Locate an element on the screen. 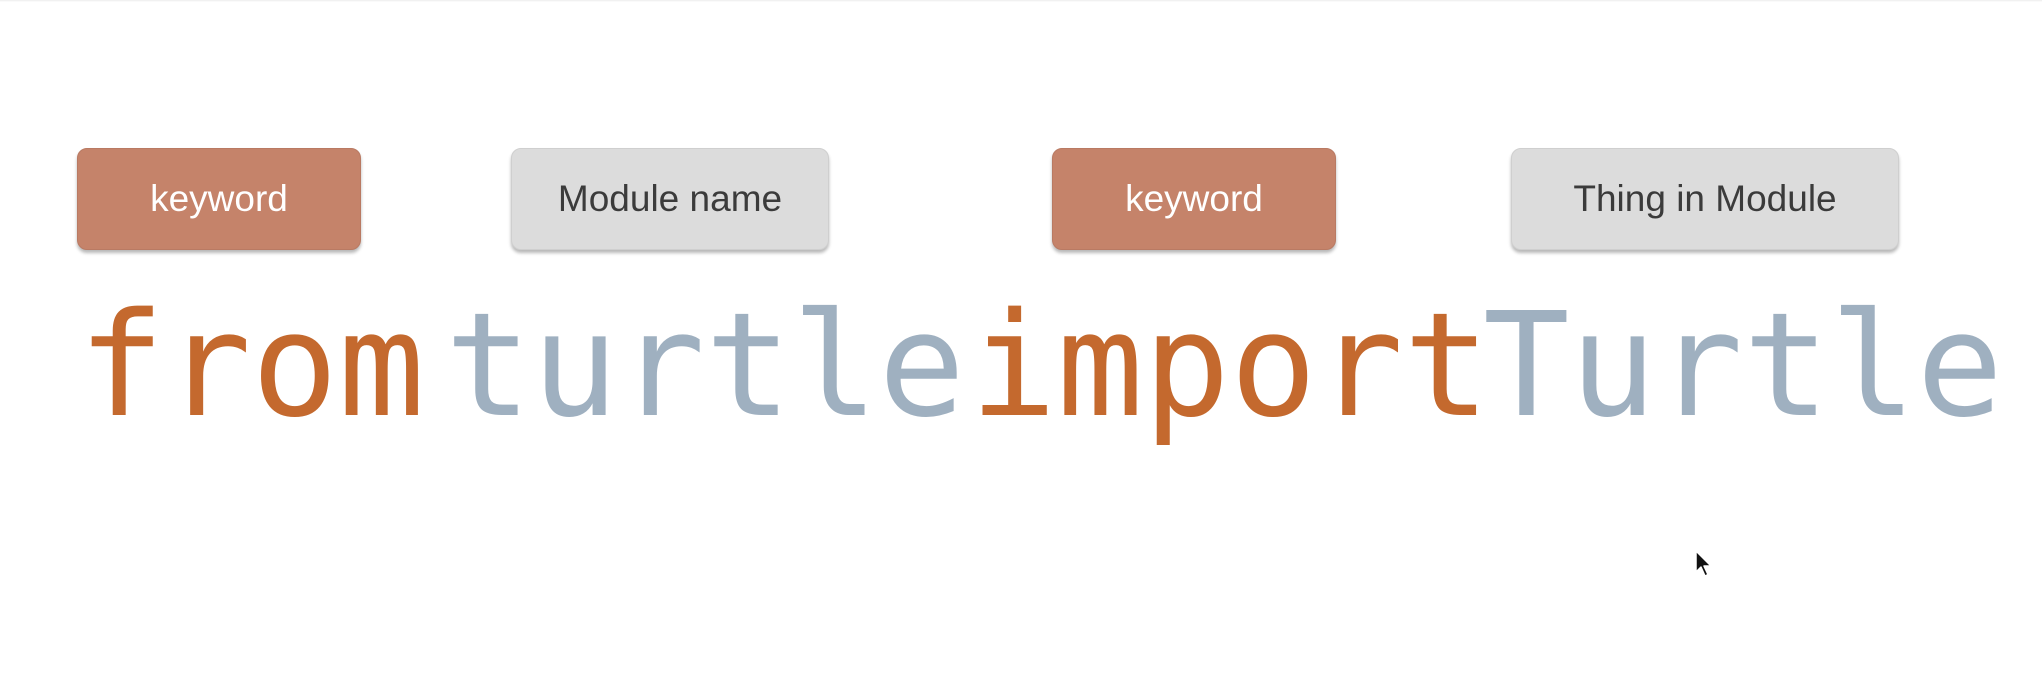 This screenshot has width=2042, height=675. keyword-label-from: keyword is located at coordinates (219, 199).